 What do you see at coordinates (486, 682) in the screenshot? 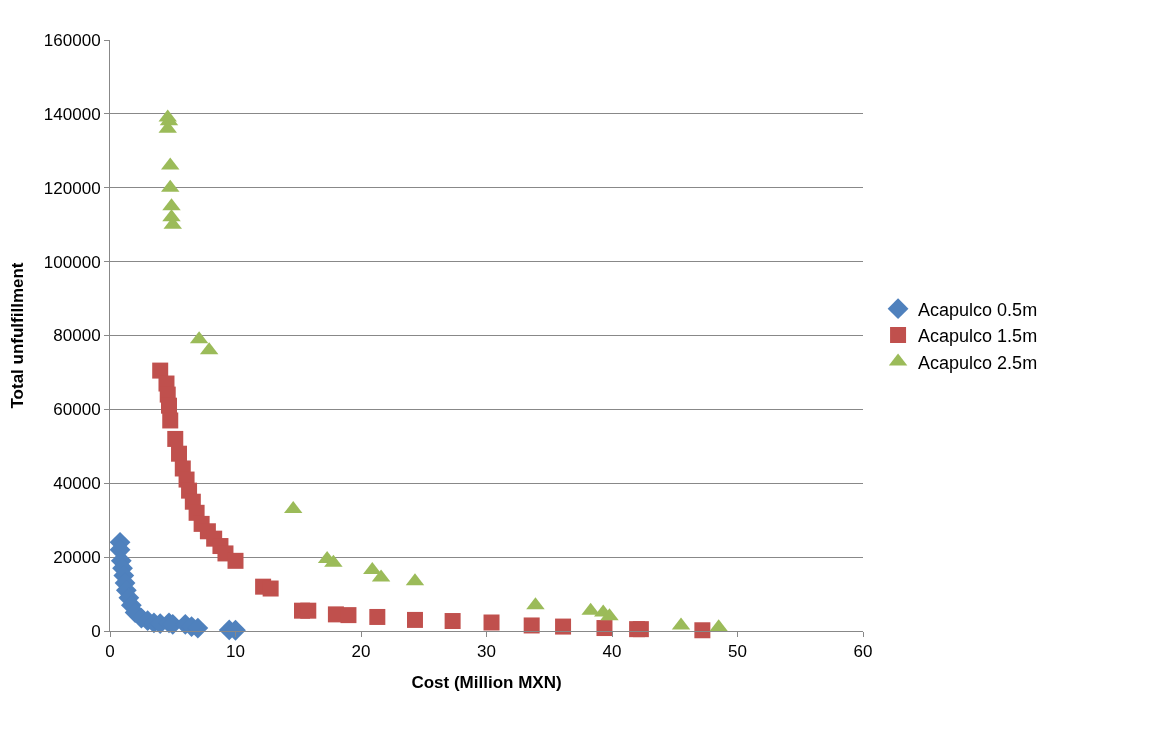
I see `x-axis-title: Cost (Million MXN)` at bounding box center [486, 682].